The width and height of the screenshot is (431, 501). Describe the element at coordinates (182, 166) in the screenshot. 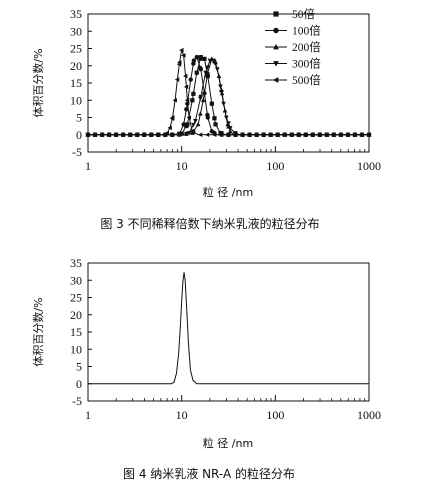

I see `x-tick-label: 10` at that location.